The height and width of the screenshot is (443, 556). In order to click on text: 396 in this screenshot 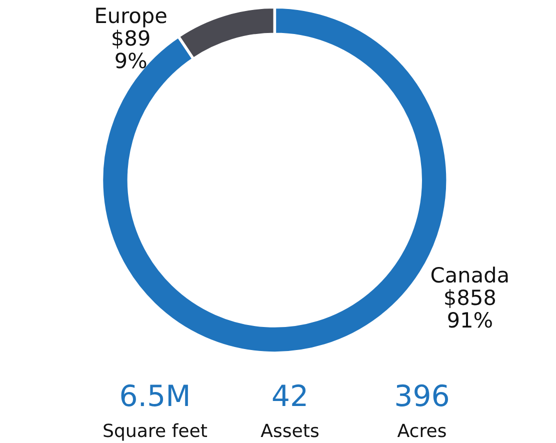, I will do `click(422, 395)`.